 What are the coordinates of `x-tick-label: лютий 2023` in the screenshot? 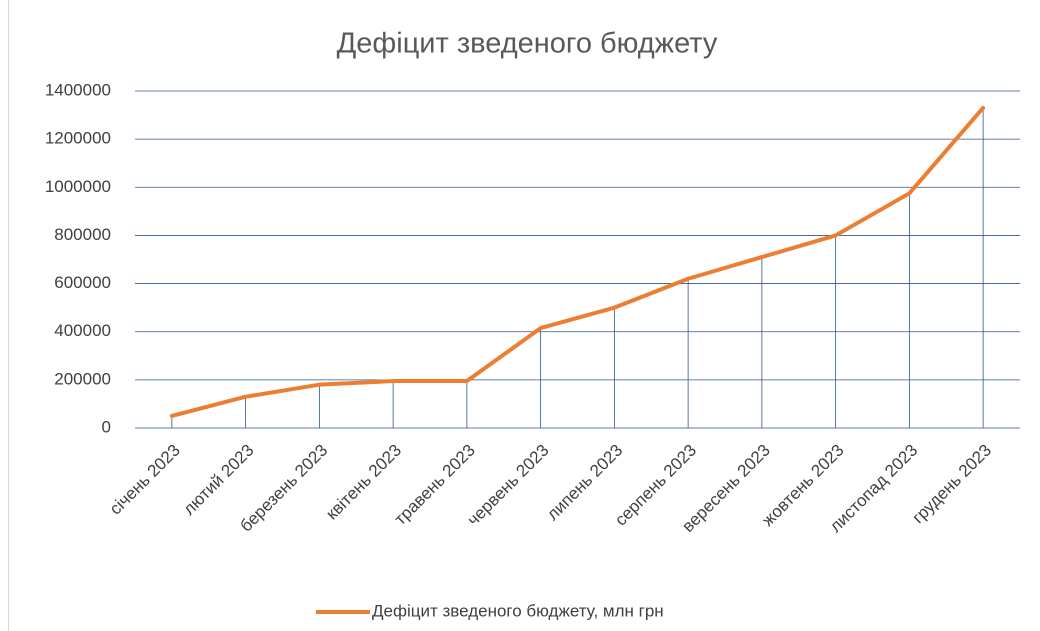 It's located at (218, 480).